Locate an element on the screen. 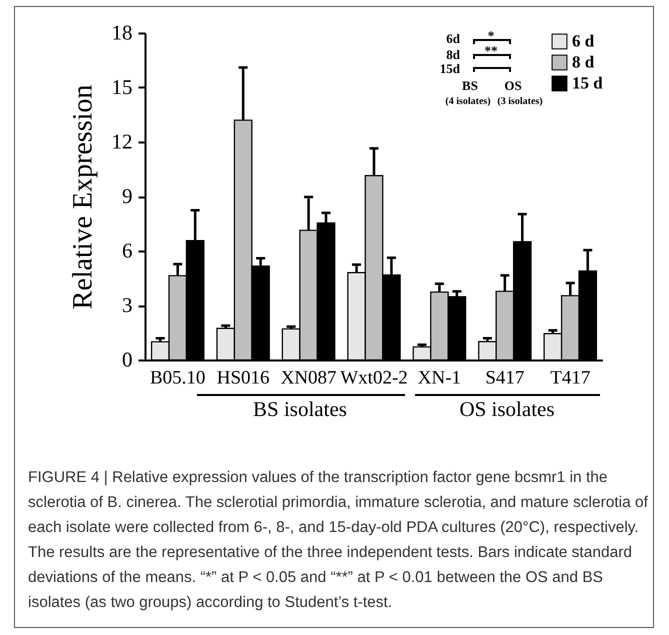  y-tick-label: 3 is located at coordinates (127, 305).